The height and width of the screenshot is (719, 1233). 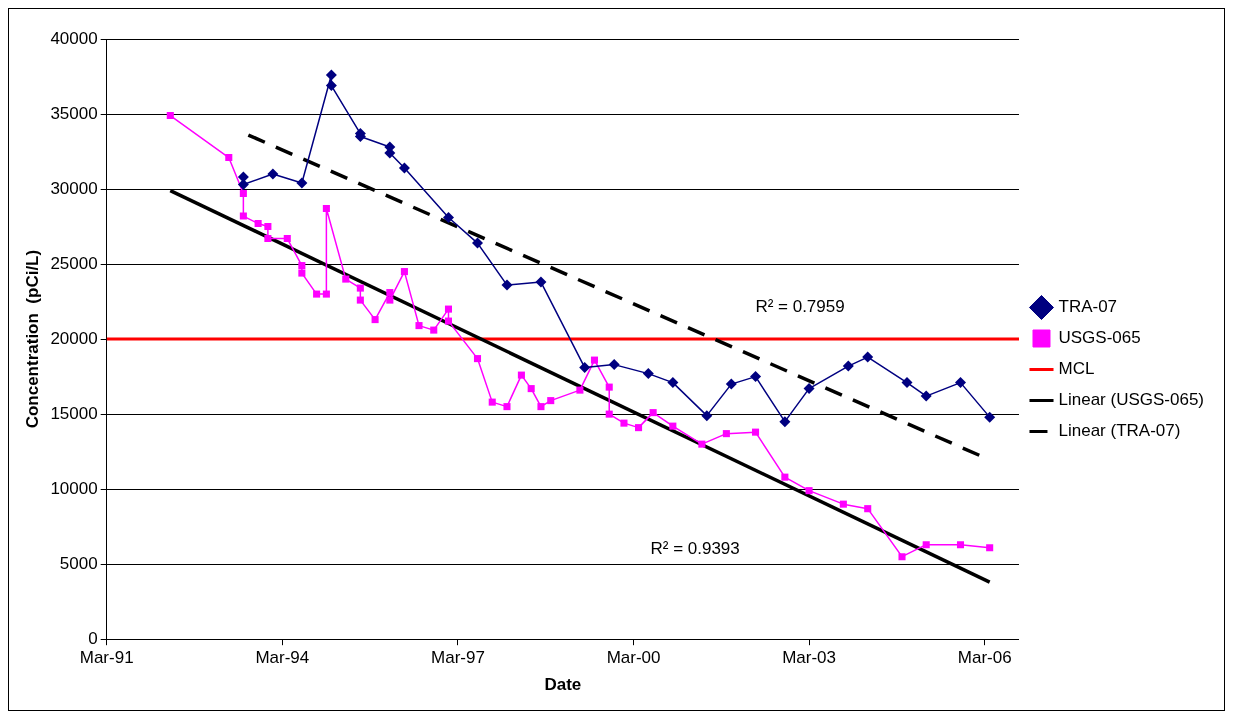 I want to click on y-tick-label: 25000, so click(x=74, y=263).